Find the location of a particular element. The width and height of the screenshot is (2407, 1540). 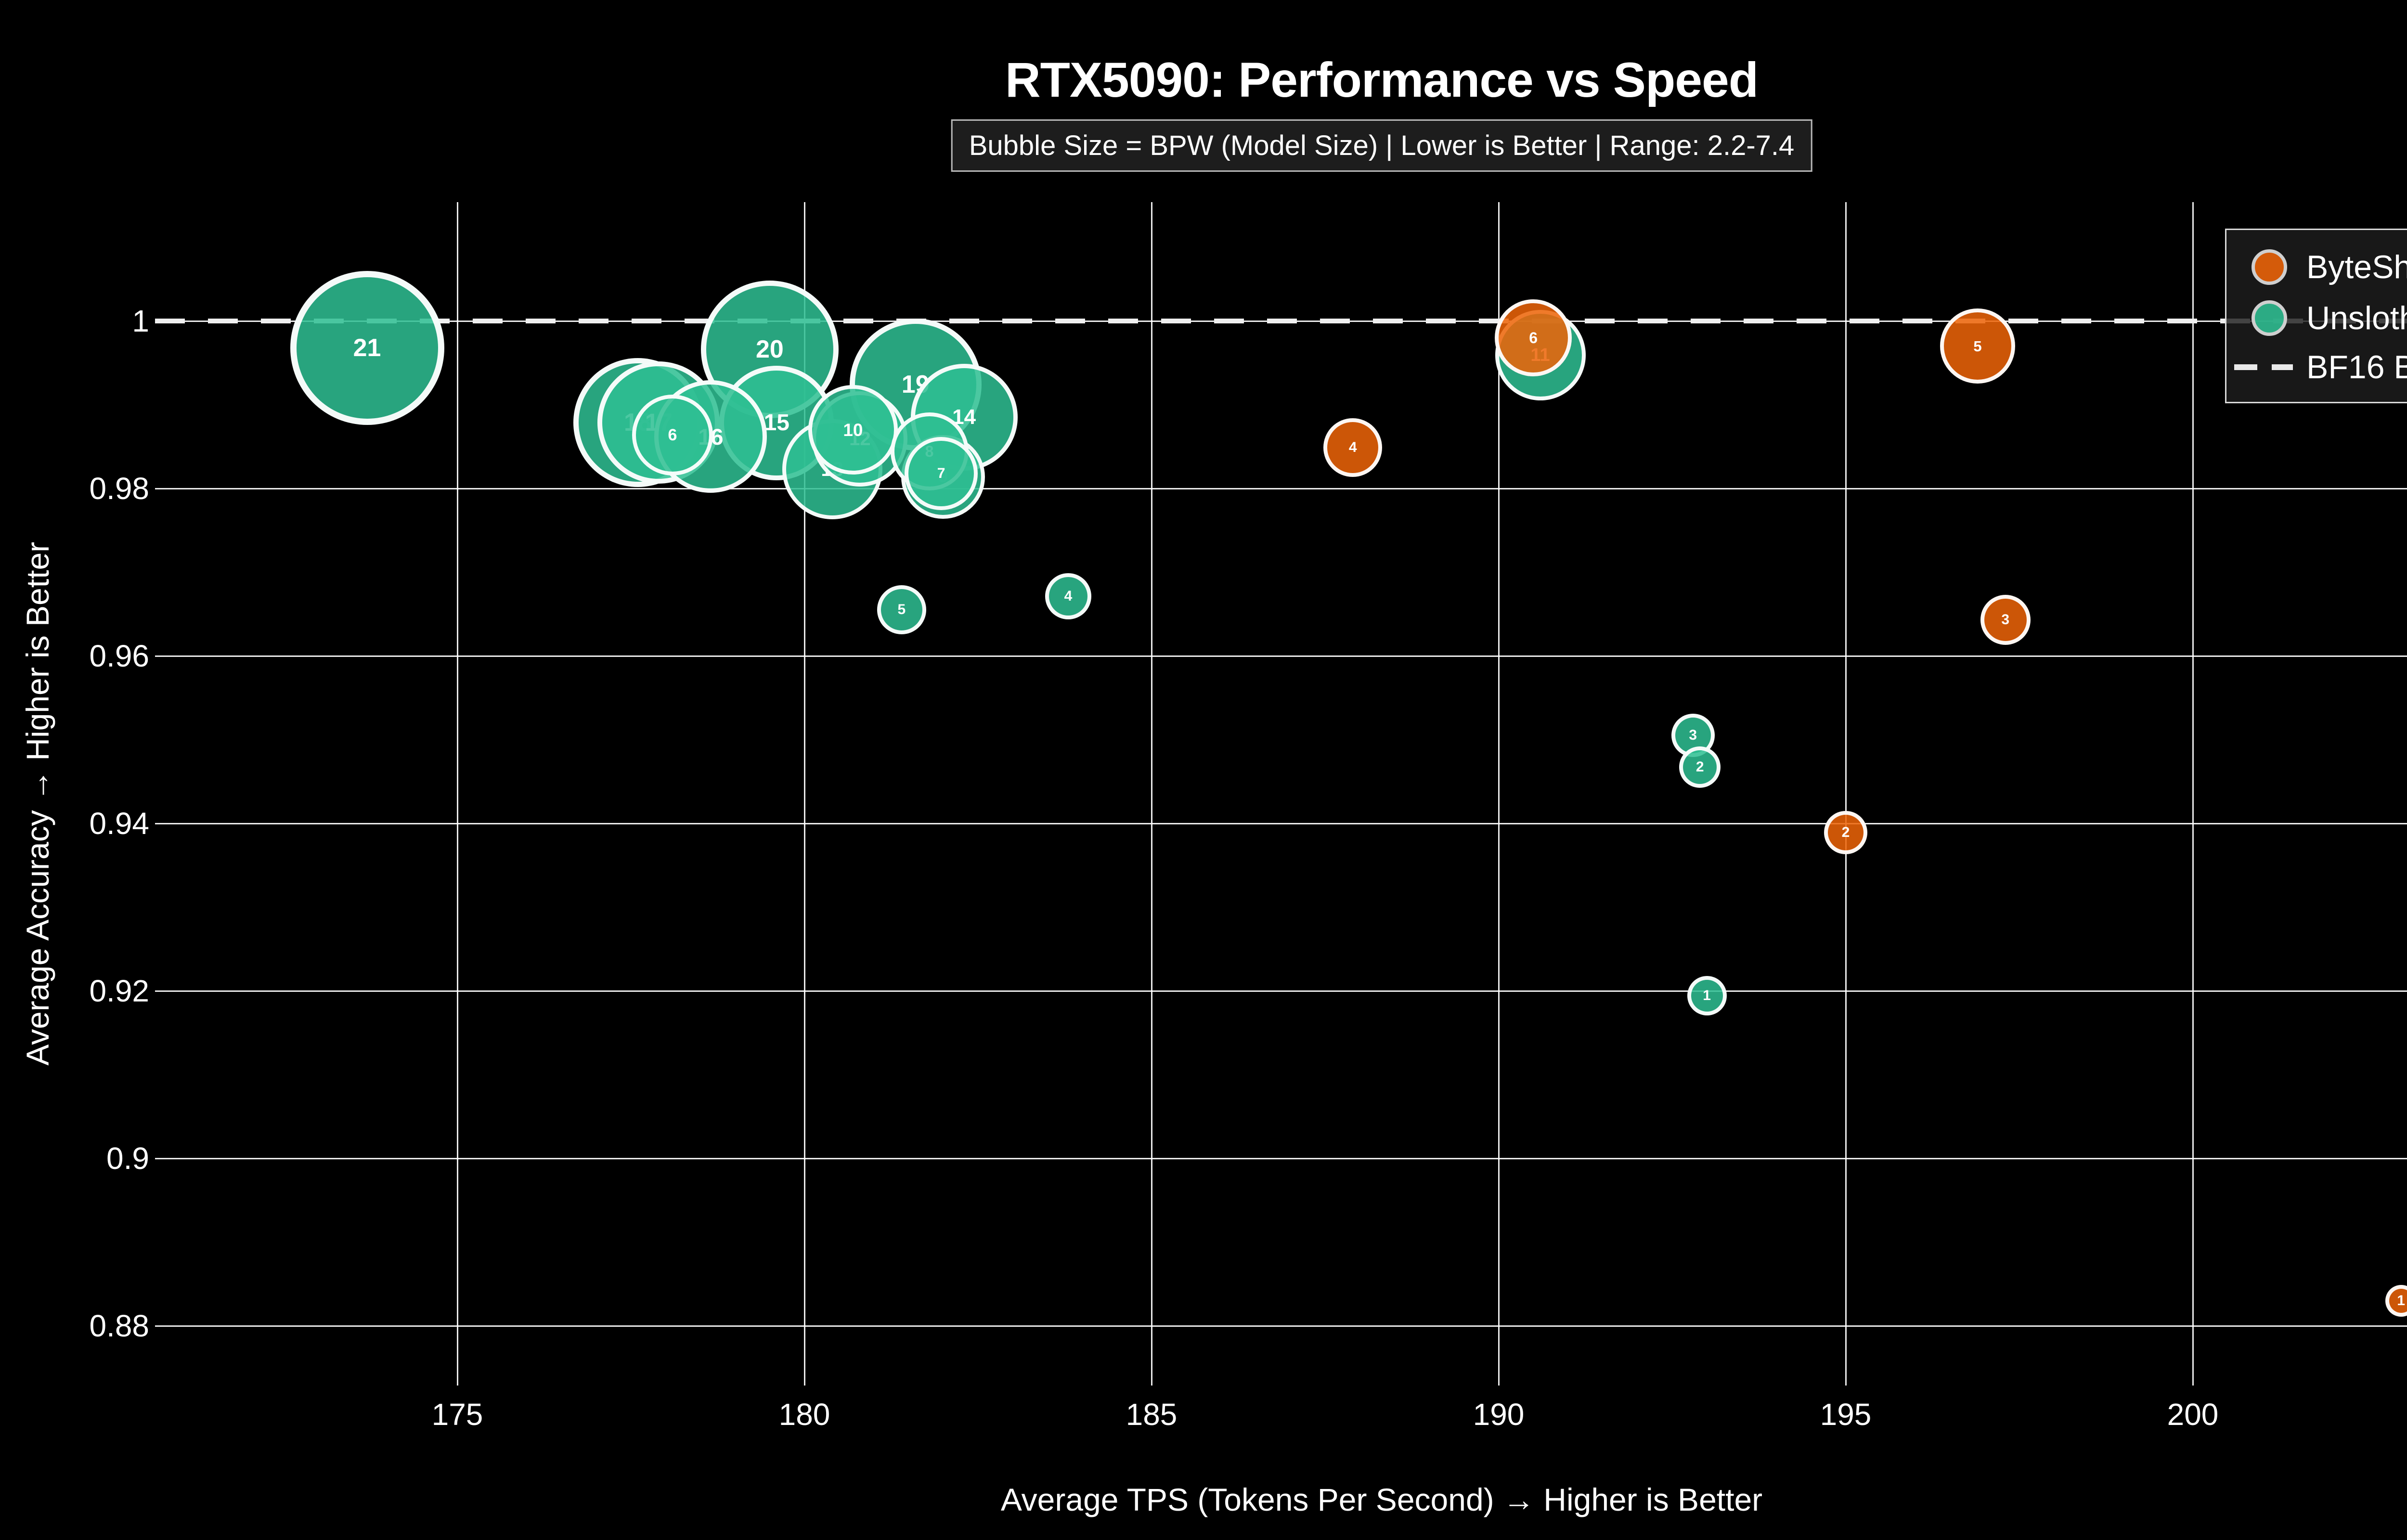

x-tick-label: 175 is located at coordinates (457, 1414).